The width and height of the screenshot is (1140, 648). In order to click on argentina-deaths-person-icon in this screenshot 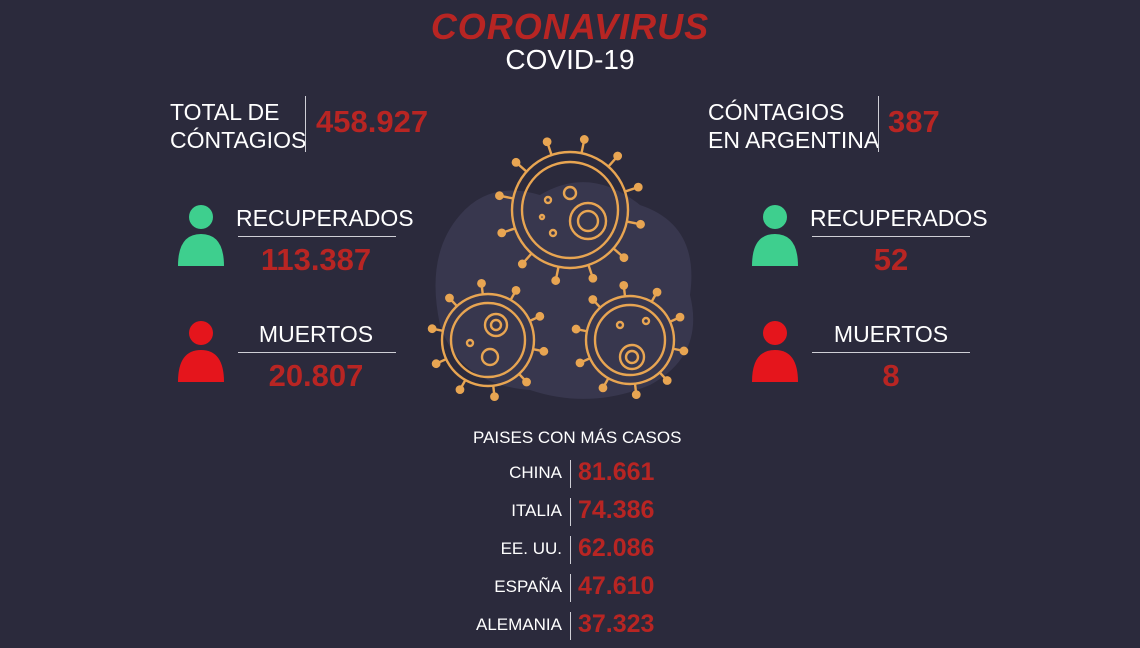, I will do `click(775, 351)`.